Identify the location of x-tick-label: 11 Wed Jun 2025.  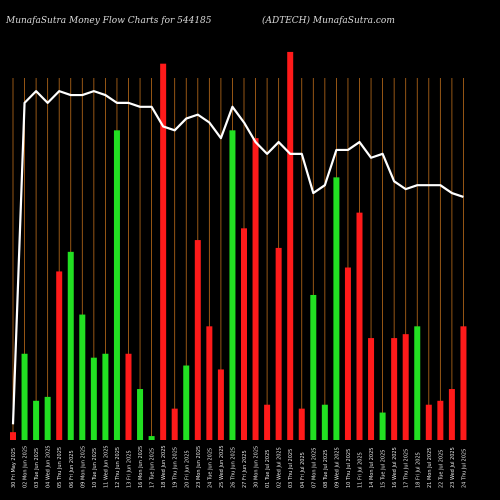
(106, 466).